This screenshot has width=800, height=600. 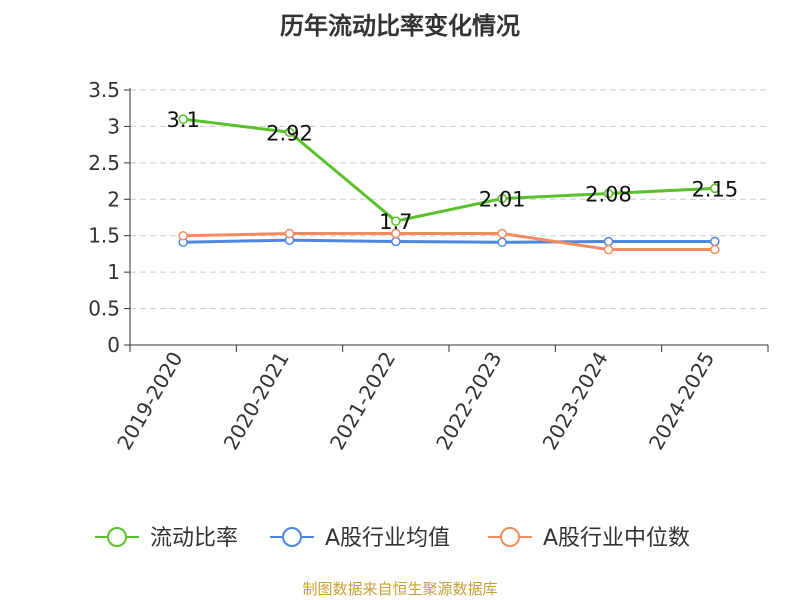 What do you see at coordinates (149, 401) in the screenshot?
I see `x-tick-label: 2019-2020` at bounding box center [149, 401].